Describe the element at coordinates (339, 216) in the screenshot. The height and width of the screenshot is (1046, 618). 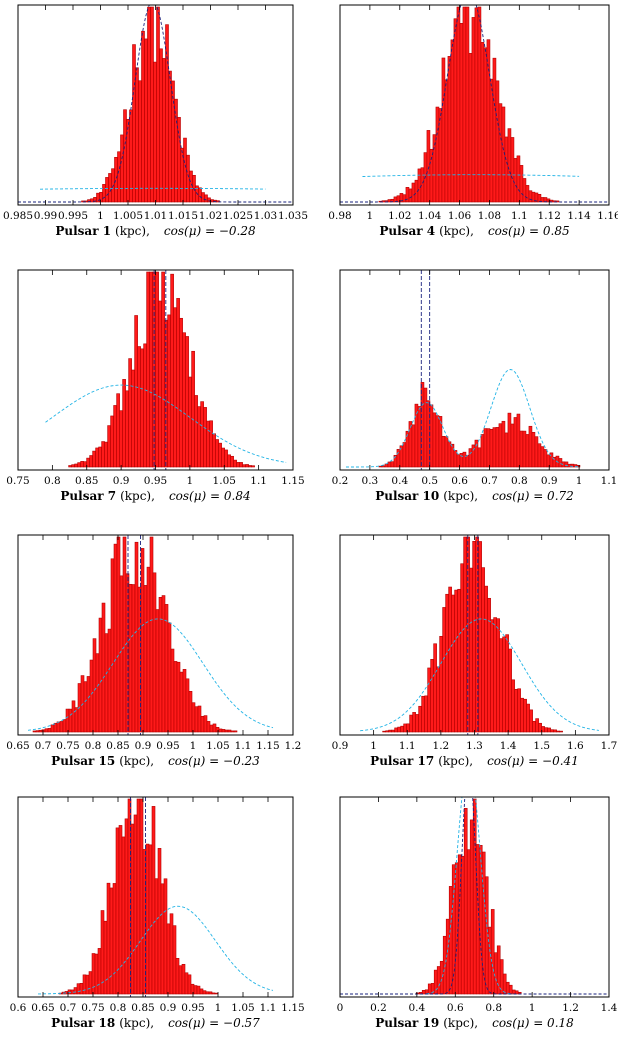
I see `x-tick-label: 0.98` at that location.